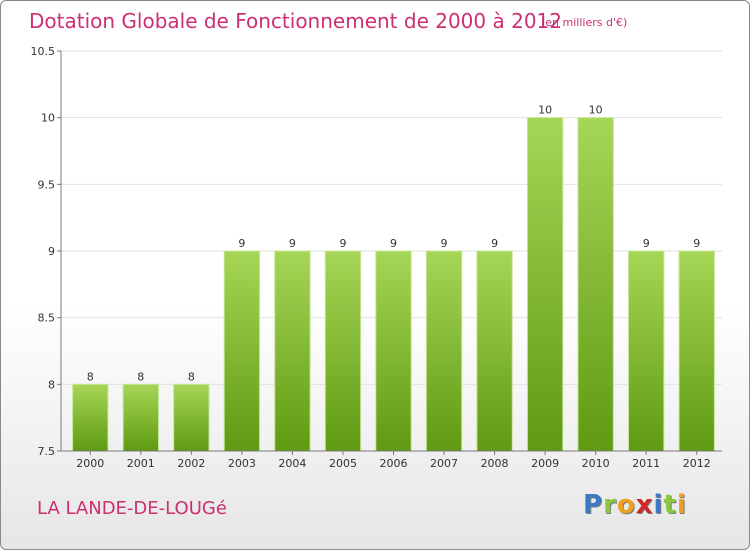 This screenshot has width=750, height=550. Describe the element at coordinates (697, 463) in the screenshot. I see `x-tick-label: 2012` at that location.